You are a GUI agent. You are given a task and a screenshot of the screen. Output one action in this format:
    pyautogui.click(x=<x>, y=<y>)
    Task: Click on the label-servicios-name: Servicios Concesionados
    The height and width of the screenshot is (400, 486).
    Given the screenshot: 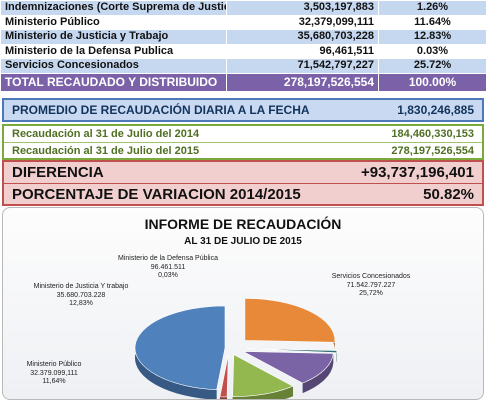 What is the action you would take?
    pyautogui.click(x=371, y=276)
    